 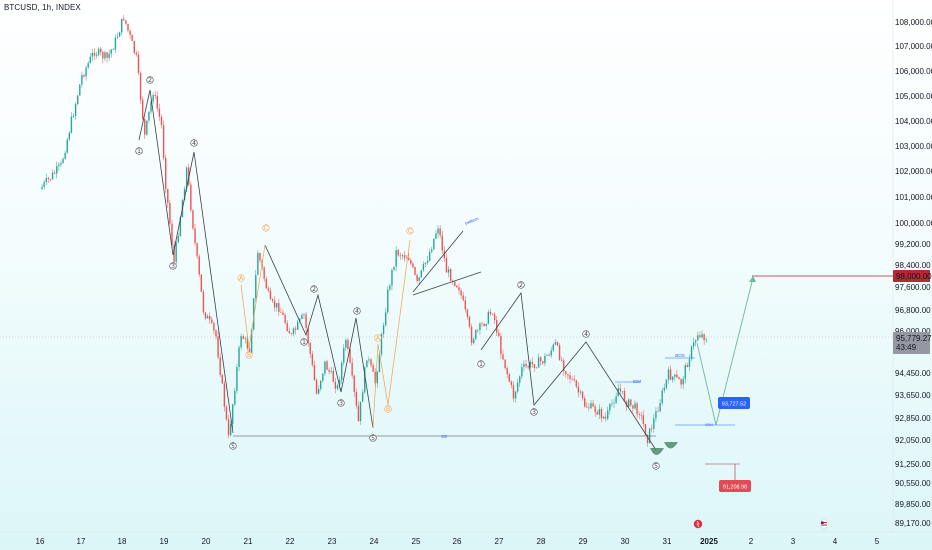 I want to click on wave-label-text: B, so click(x=249, y=355).